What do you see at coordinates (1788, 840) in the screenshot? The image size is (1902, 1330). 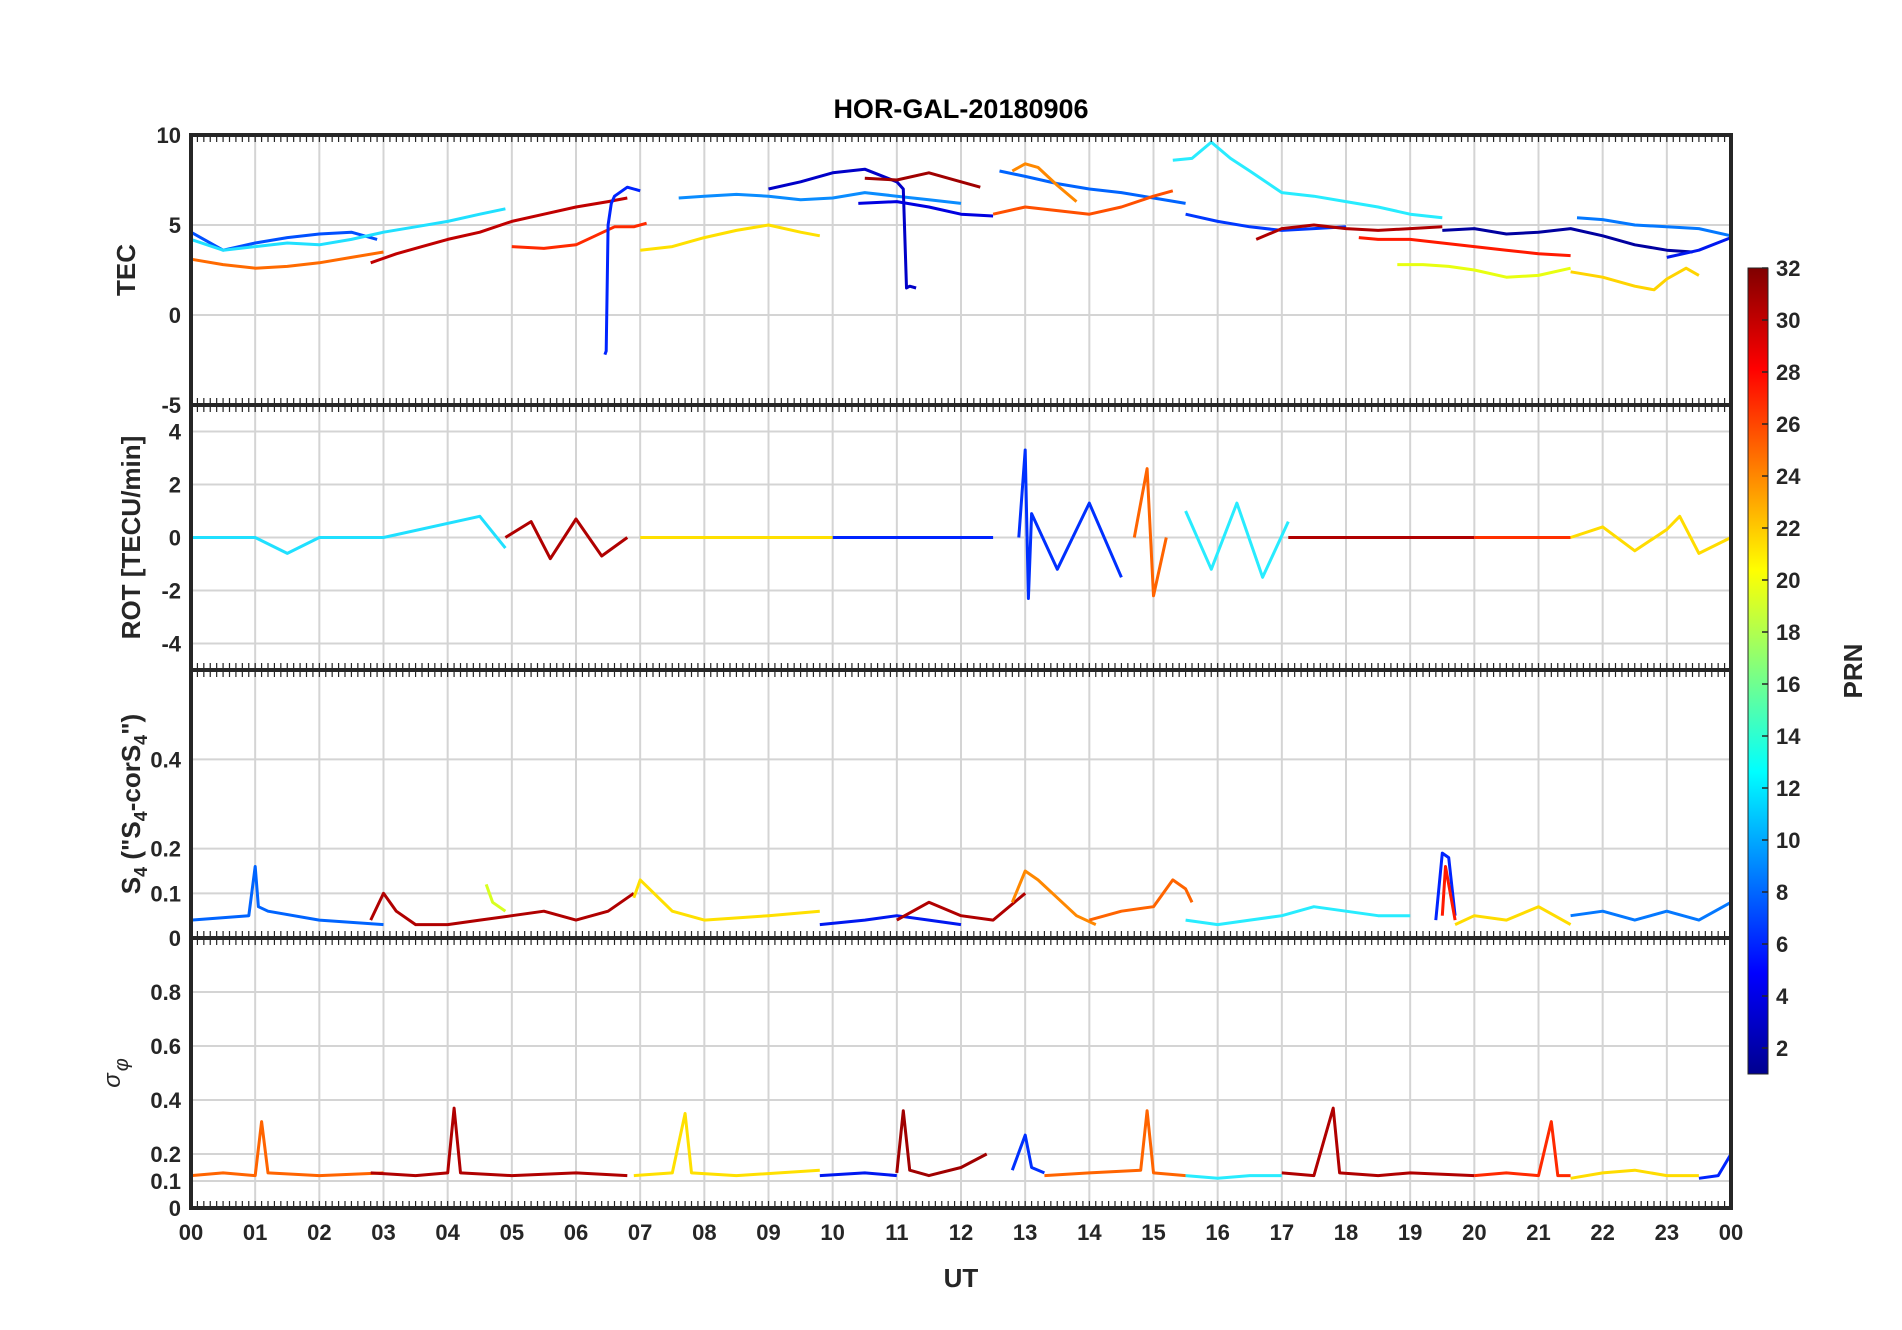 I see `colorbar-tick-label: 10` at bounding box center [1788, 840].